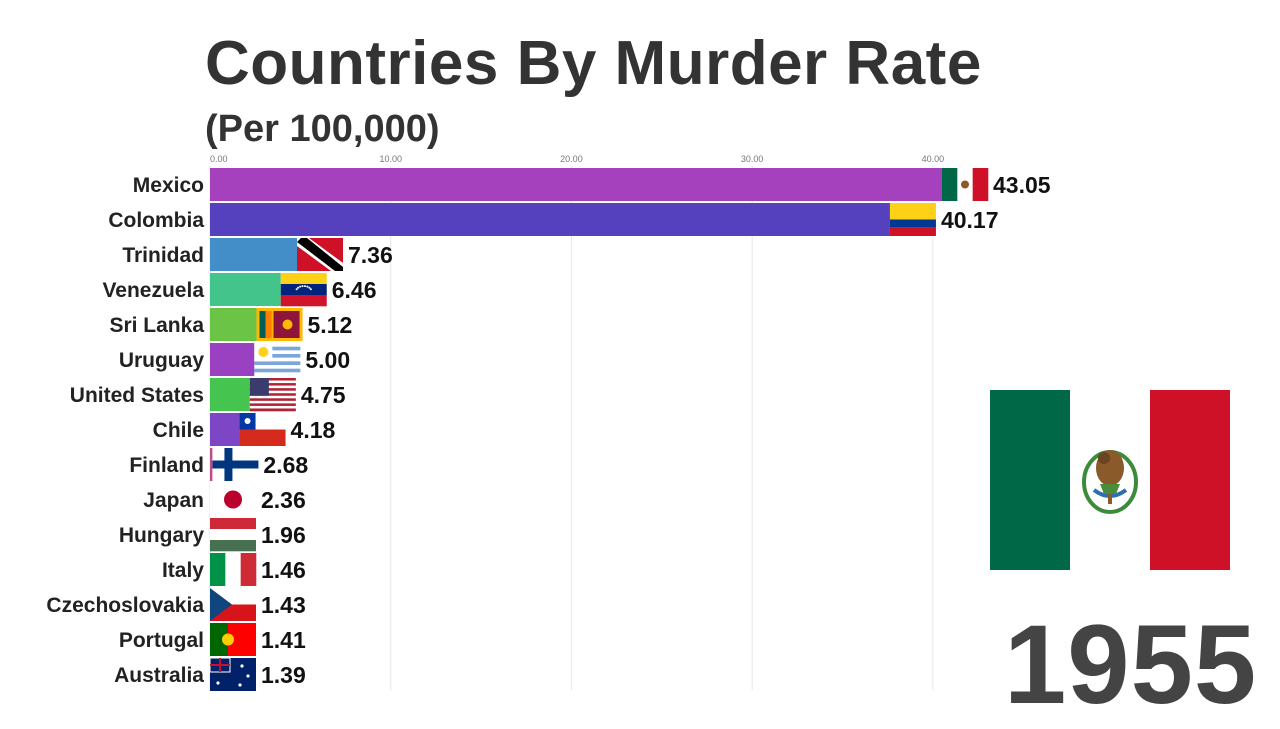 The height and width of the screenshot is (729, 1280). I want to click on year-indicator: 1955, so click(1131, 664).